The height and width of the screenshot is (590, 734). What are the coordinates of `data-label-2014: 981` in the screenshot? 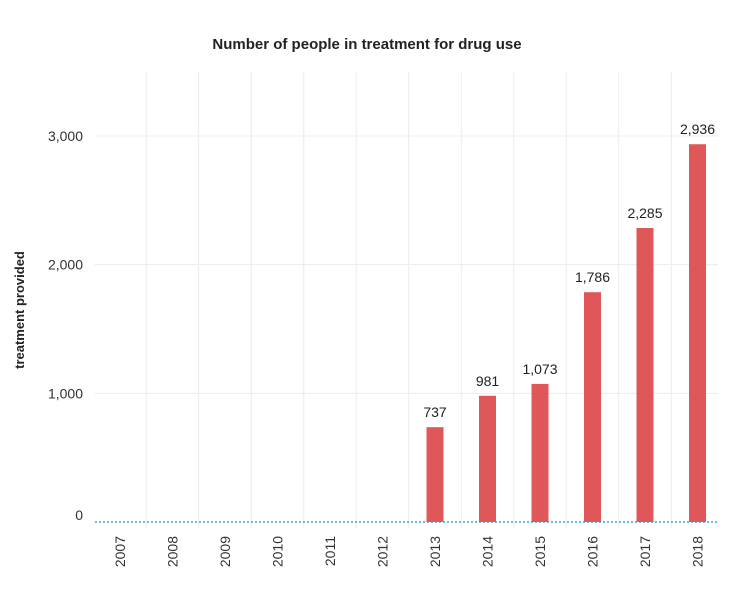 It's located at (488, 381).